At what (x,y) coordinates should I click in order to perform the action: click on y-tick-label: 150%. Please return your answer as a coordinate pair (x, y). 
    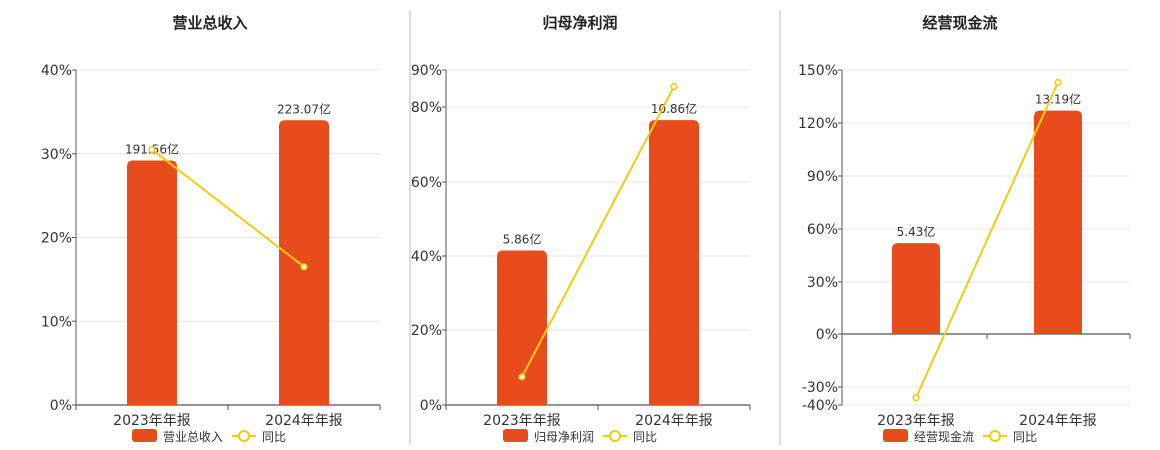
    Looking at the image, I should click on (818, 71).